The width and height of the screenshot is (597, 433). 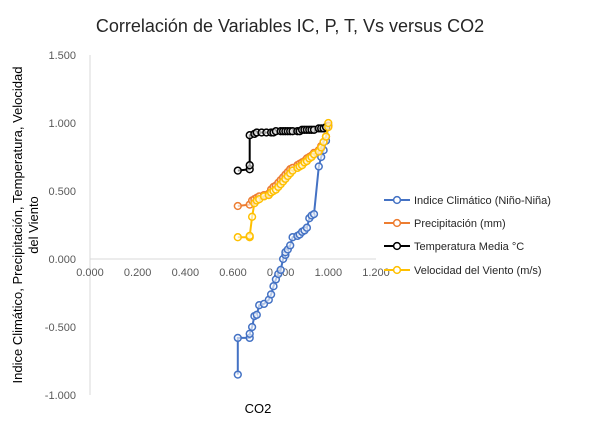 I want to click on x-tick-label: 1.200, so click(x=376, y=273).